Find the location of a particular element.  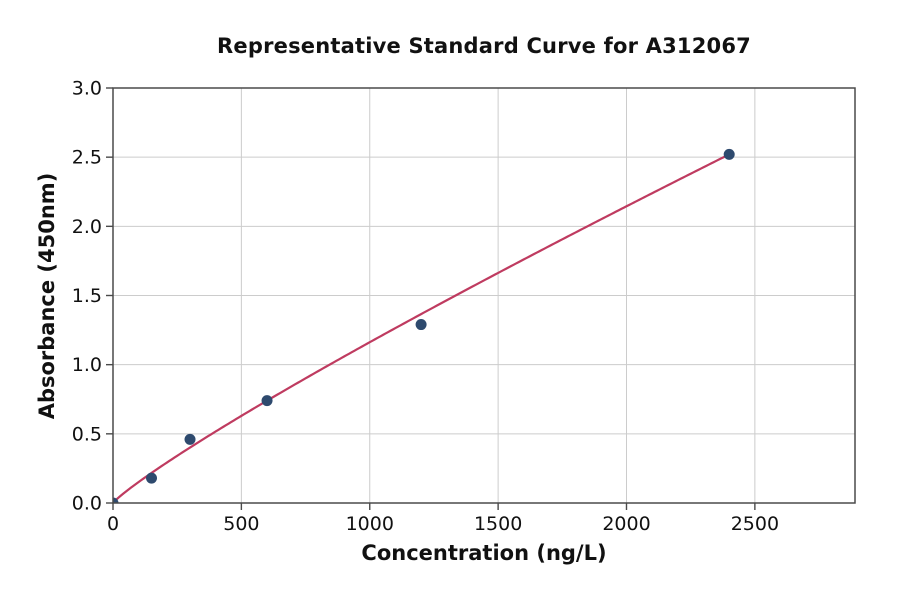

x-tick-label: 500 is located at coordinates (241, 524).